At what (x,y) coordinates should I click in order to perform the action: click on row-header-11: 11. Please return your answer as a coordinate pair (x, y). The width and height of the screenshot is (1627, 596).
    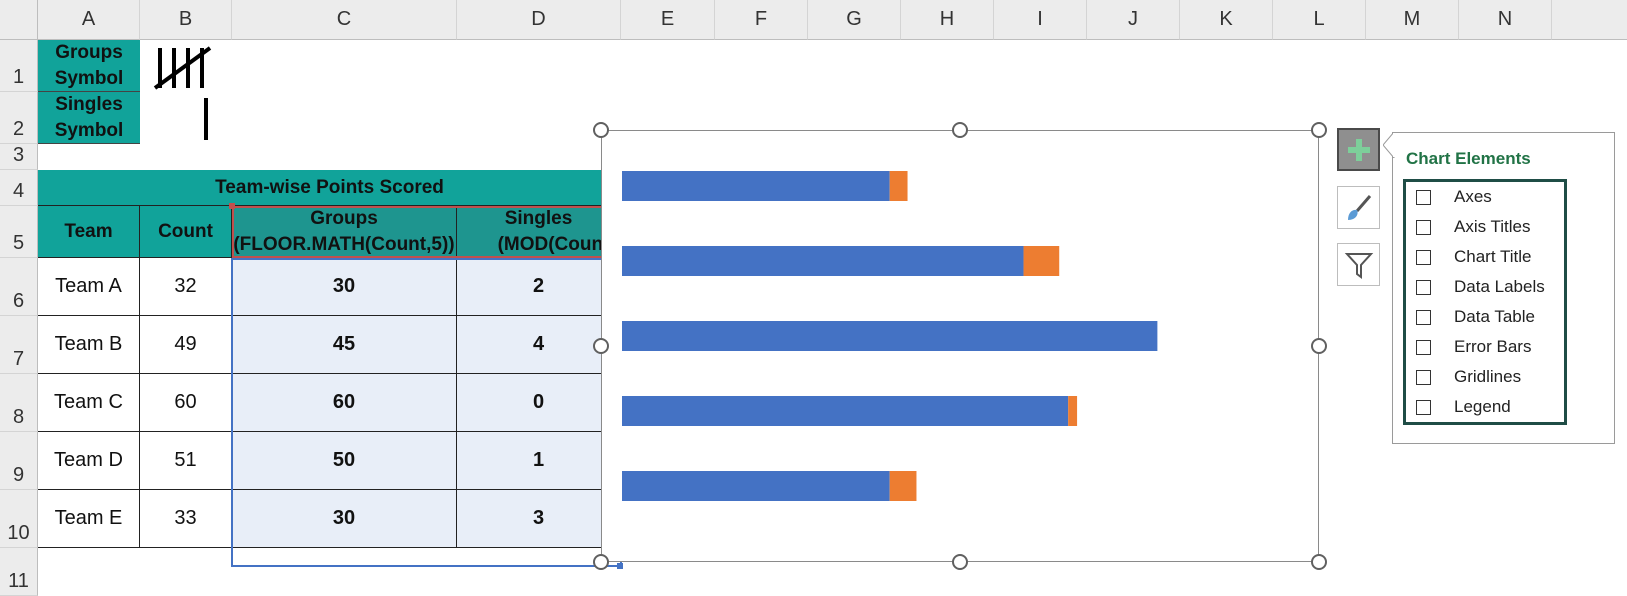
    Looking at the image, I should click on (19, 572).